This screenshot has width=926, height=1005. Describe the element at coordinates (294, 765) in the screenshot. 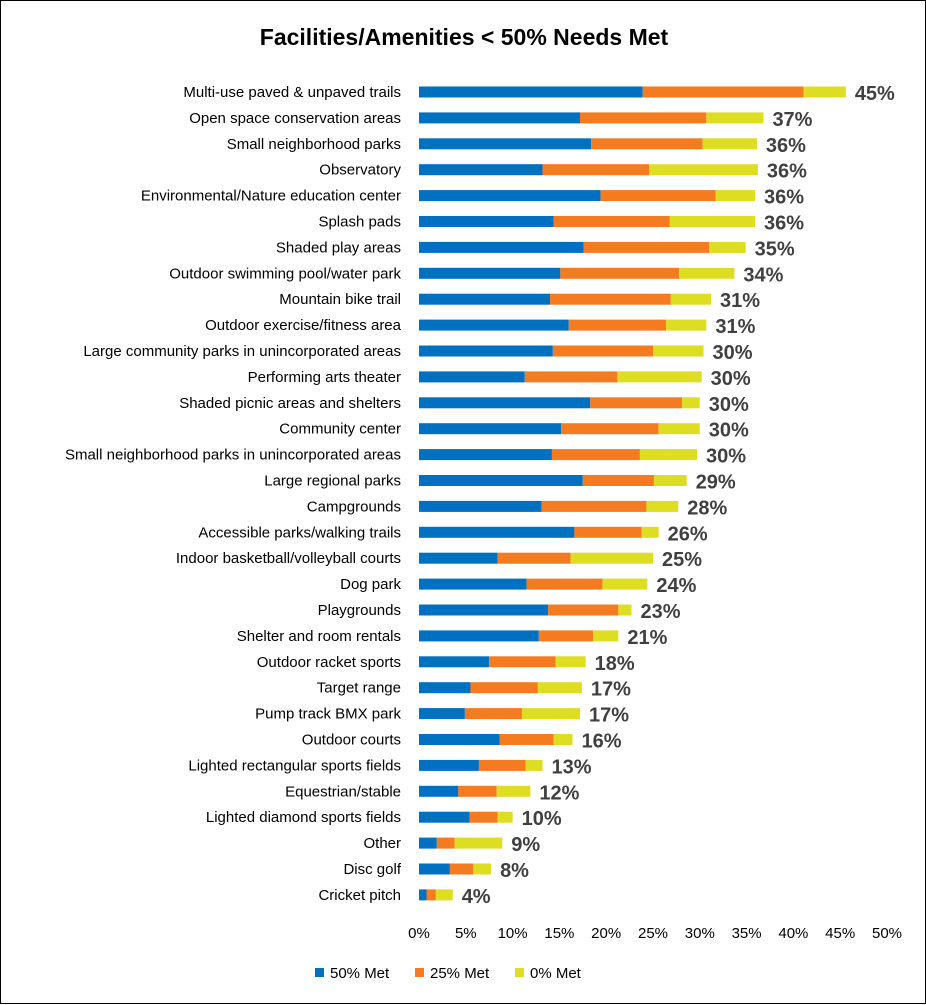

I see `category-label: Lighted rectangular sports fields` at that location.